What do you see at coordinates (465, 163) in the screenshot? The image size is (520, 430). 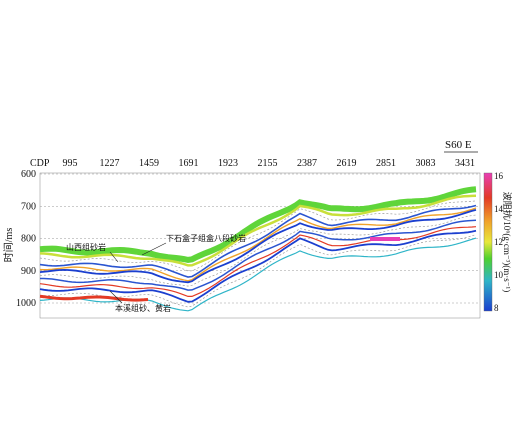 I see `cdp-tick-3431: 3431` at bounding box center [465, 163].